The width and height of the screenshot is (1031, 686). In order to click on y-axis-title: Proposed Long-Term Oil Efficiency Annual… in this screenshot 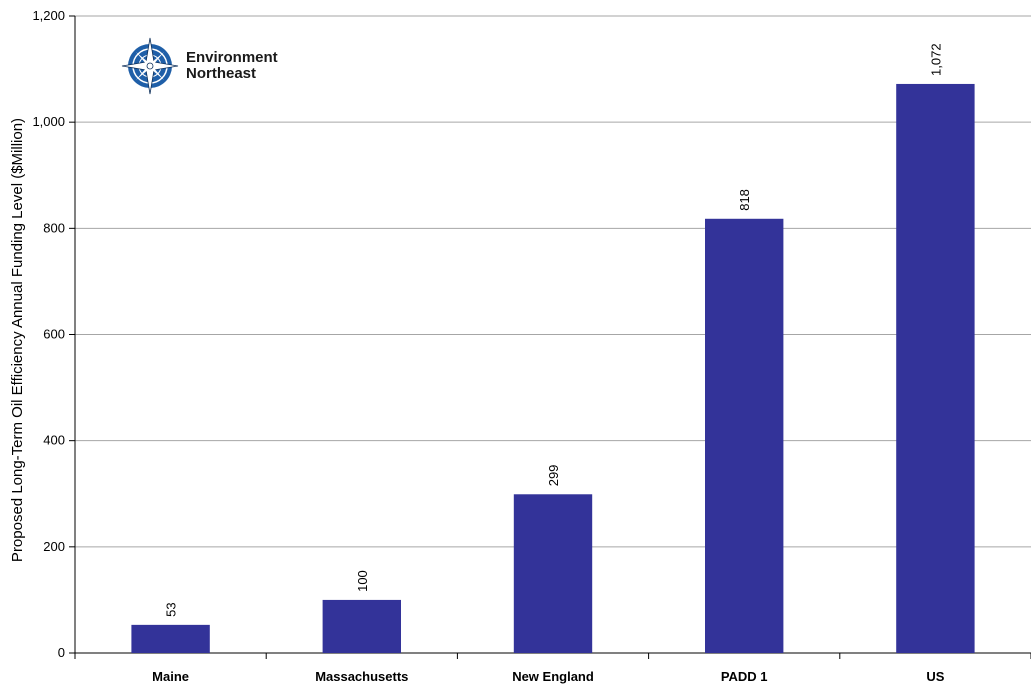, I will do `click(17, 340)`.